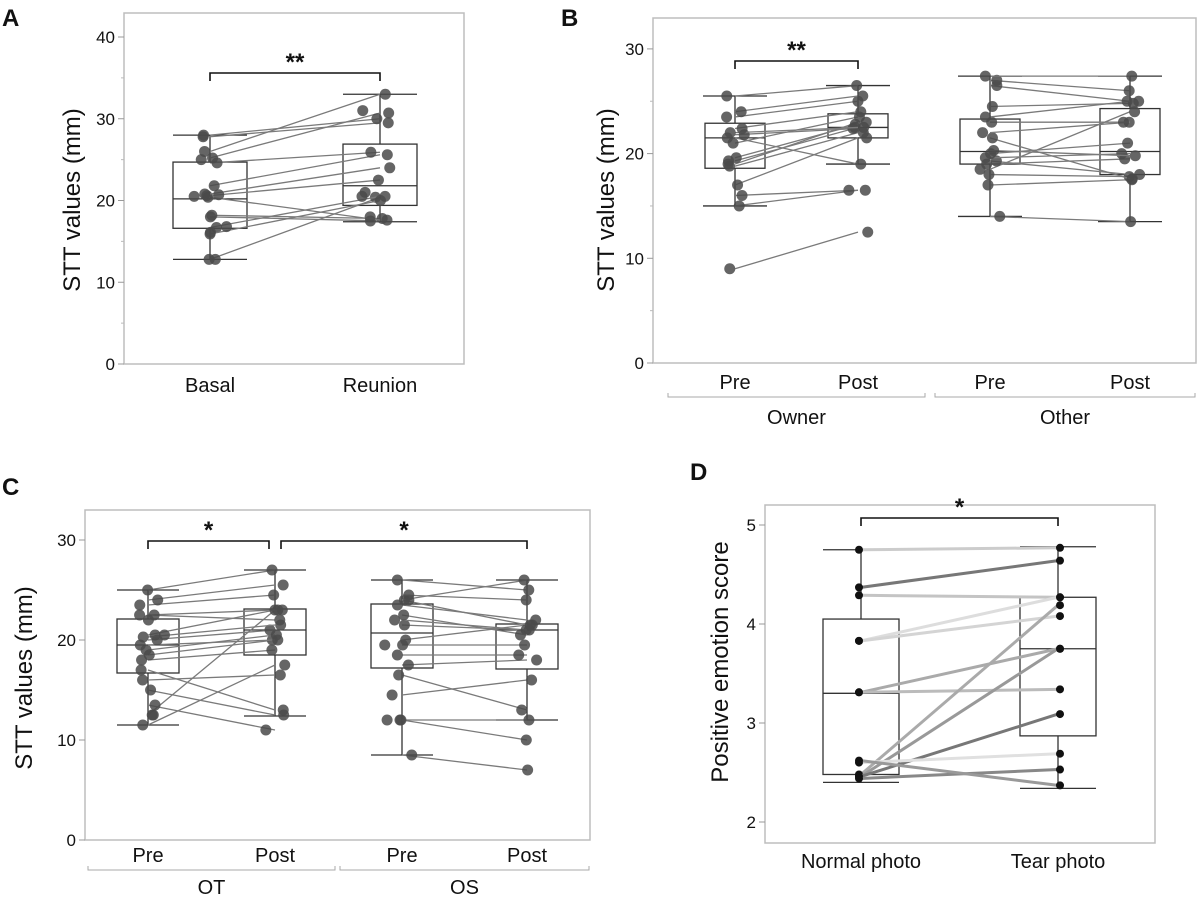 The height and width of the screenshot is (902, 1200). I want to click on panel-letter: B, so click(569, 18).